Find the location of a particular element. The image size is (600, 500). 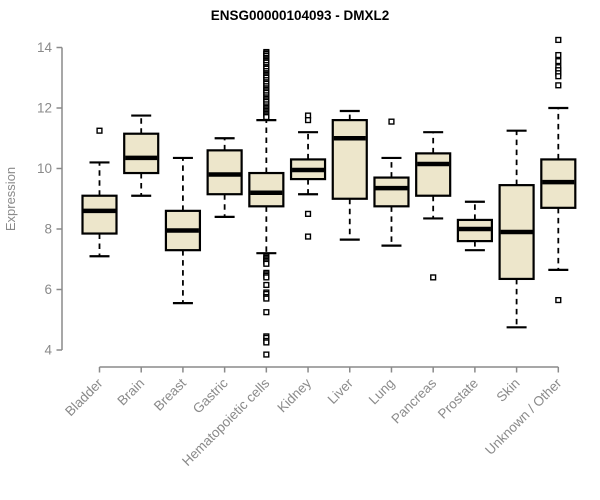

chart-title: ENSG00000104093 - DMXL2 is located at coordinates (300, 15).